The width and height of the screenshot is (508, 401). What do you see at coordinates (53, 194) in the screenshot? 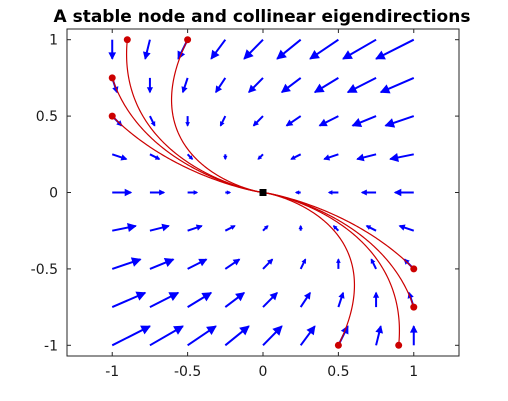
I see `y-tick-label: 0` at bounding box center [53, 194].